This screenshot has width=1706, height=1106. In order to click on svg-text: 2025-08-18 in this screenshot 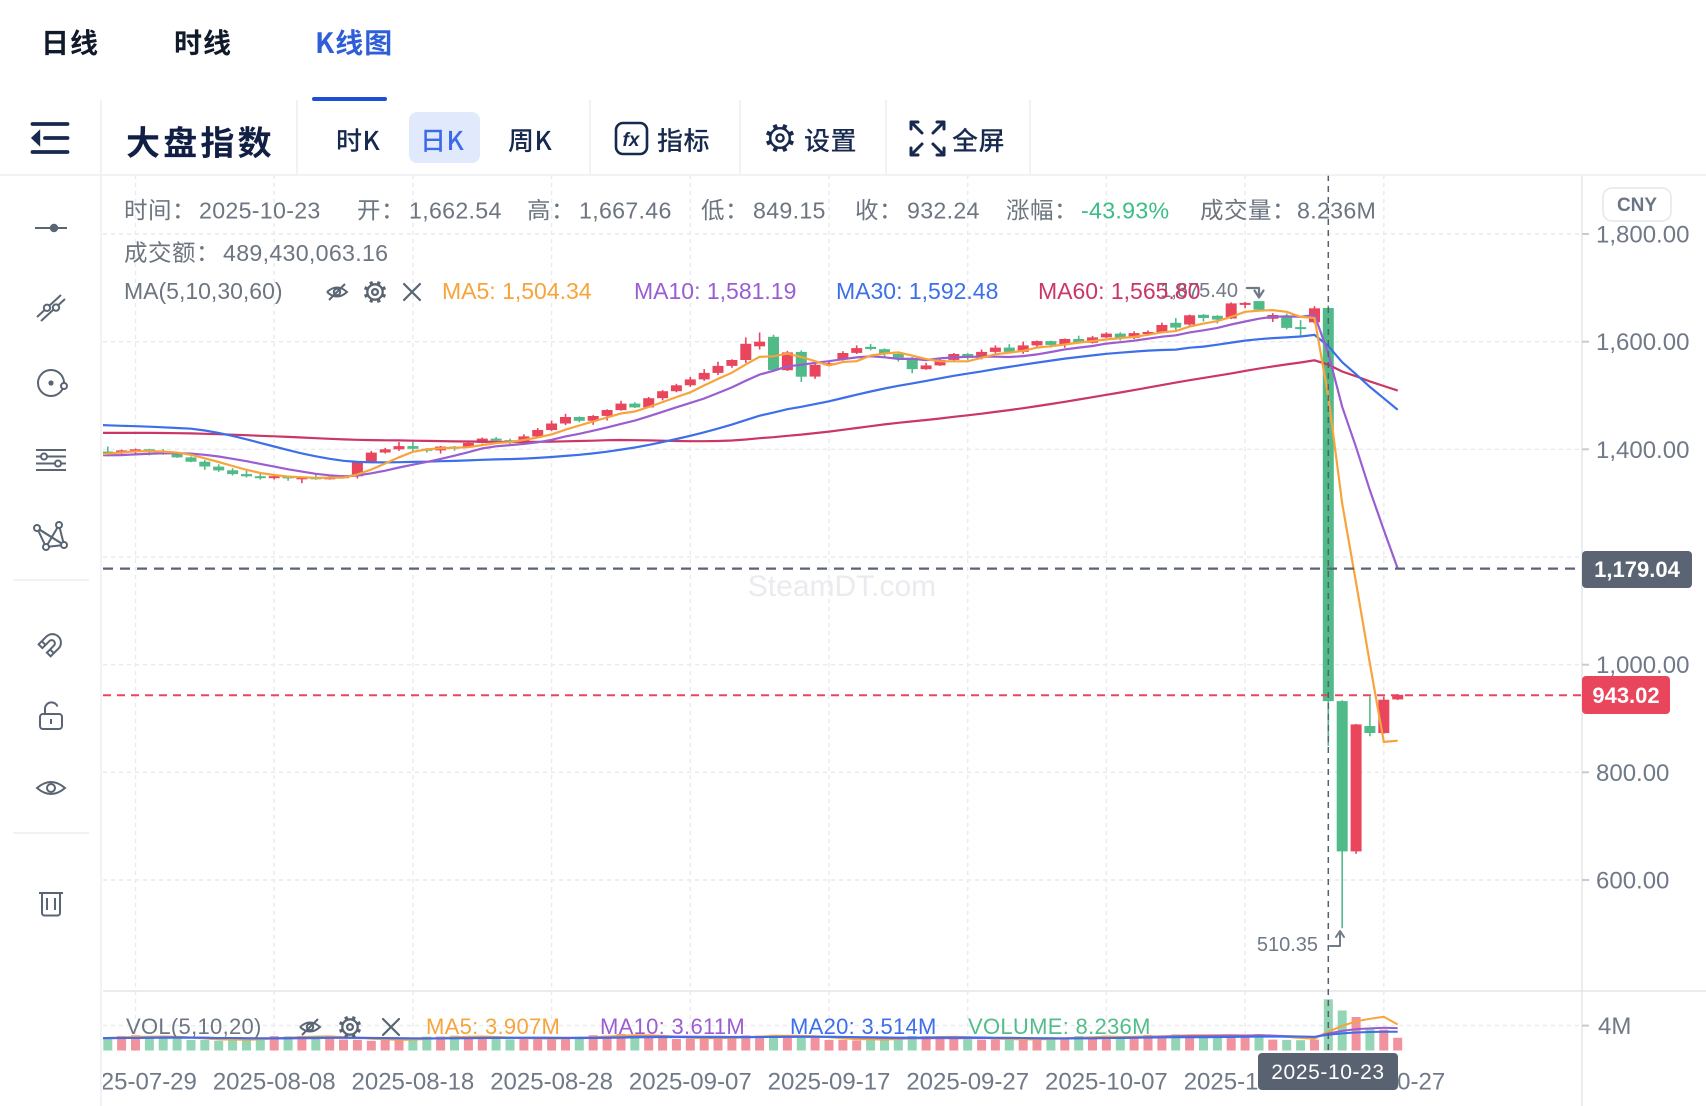, I will do `click(413, 1082)`.